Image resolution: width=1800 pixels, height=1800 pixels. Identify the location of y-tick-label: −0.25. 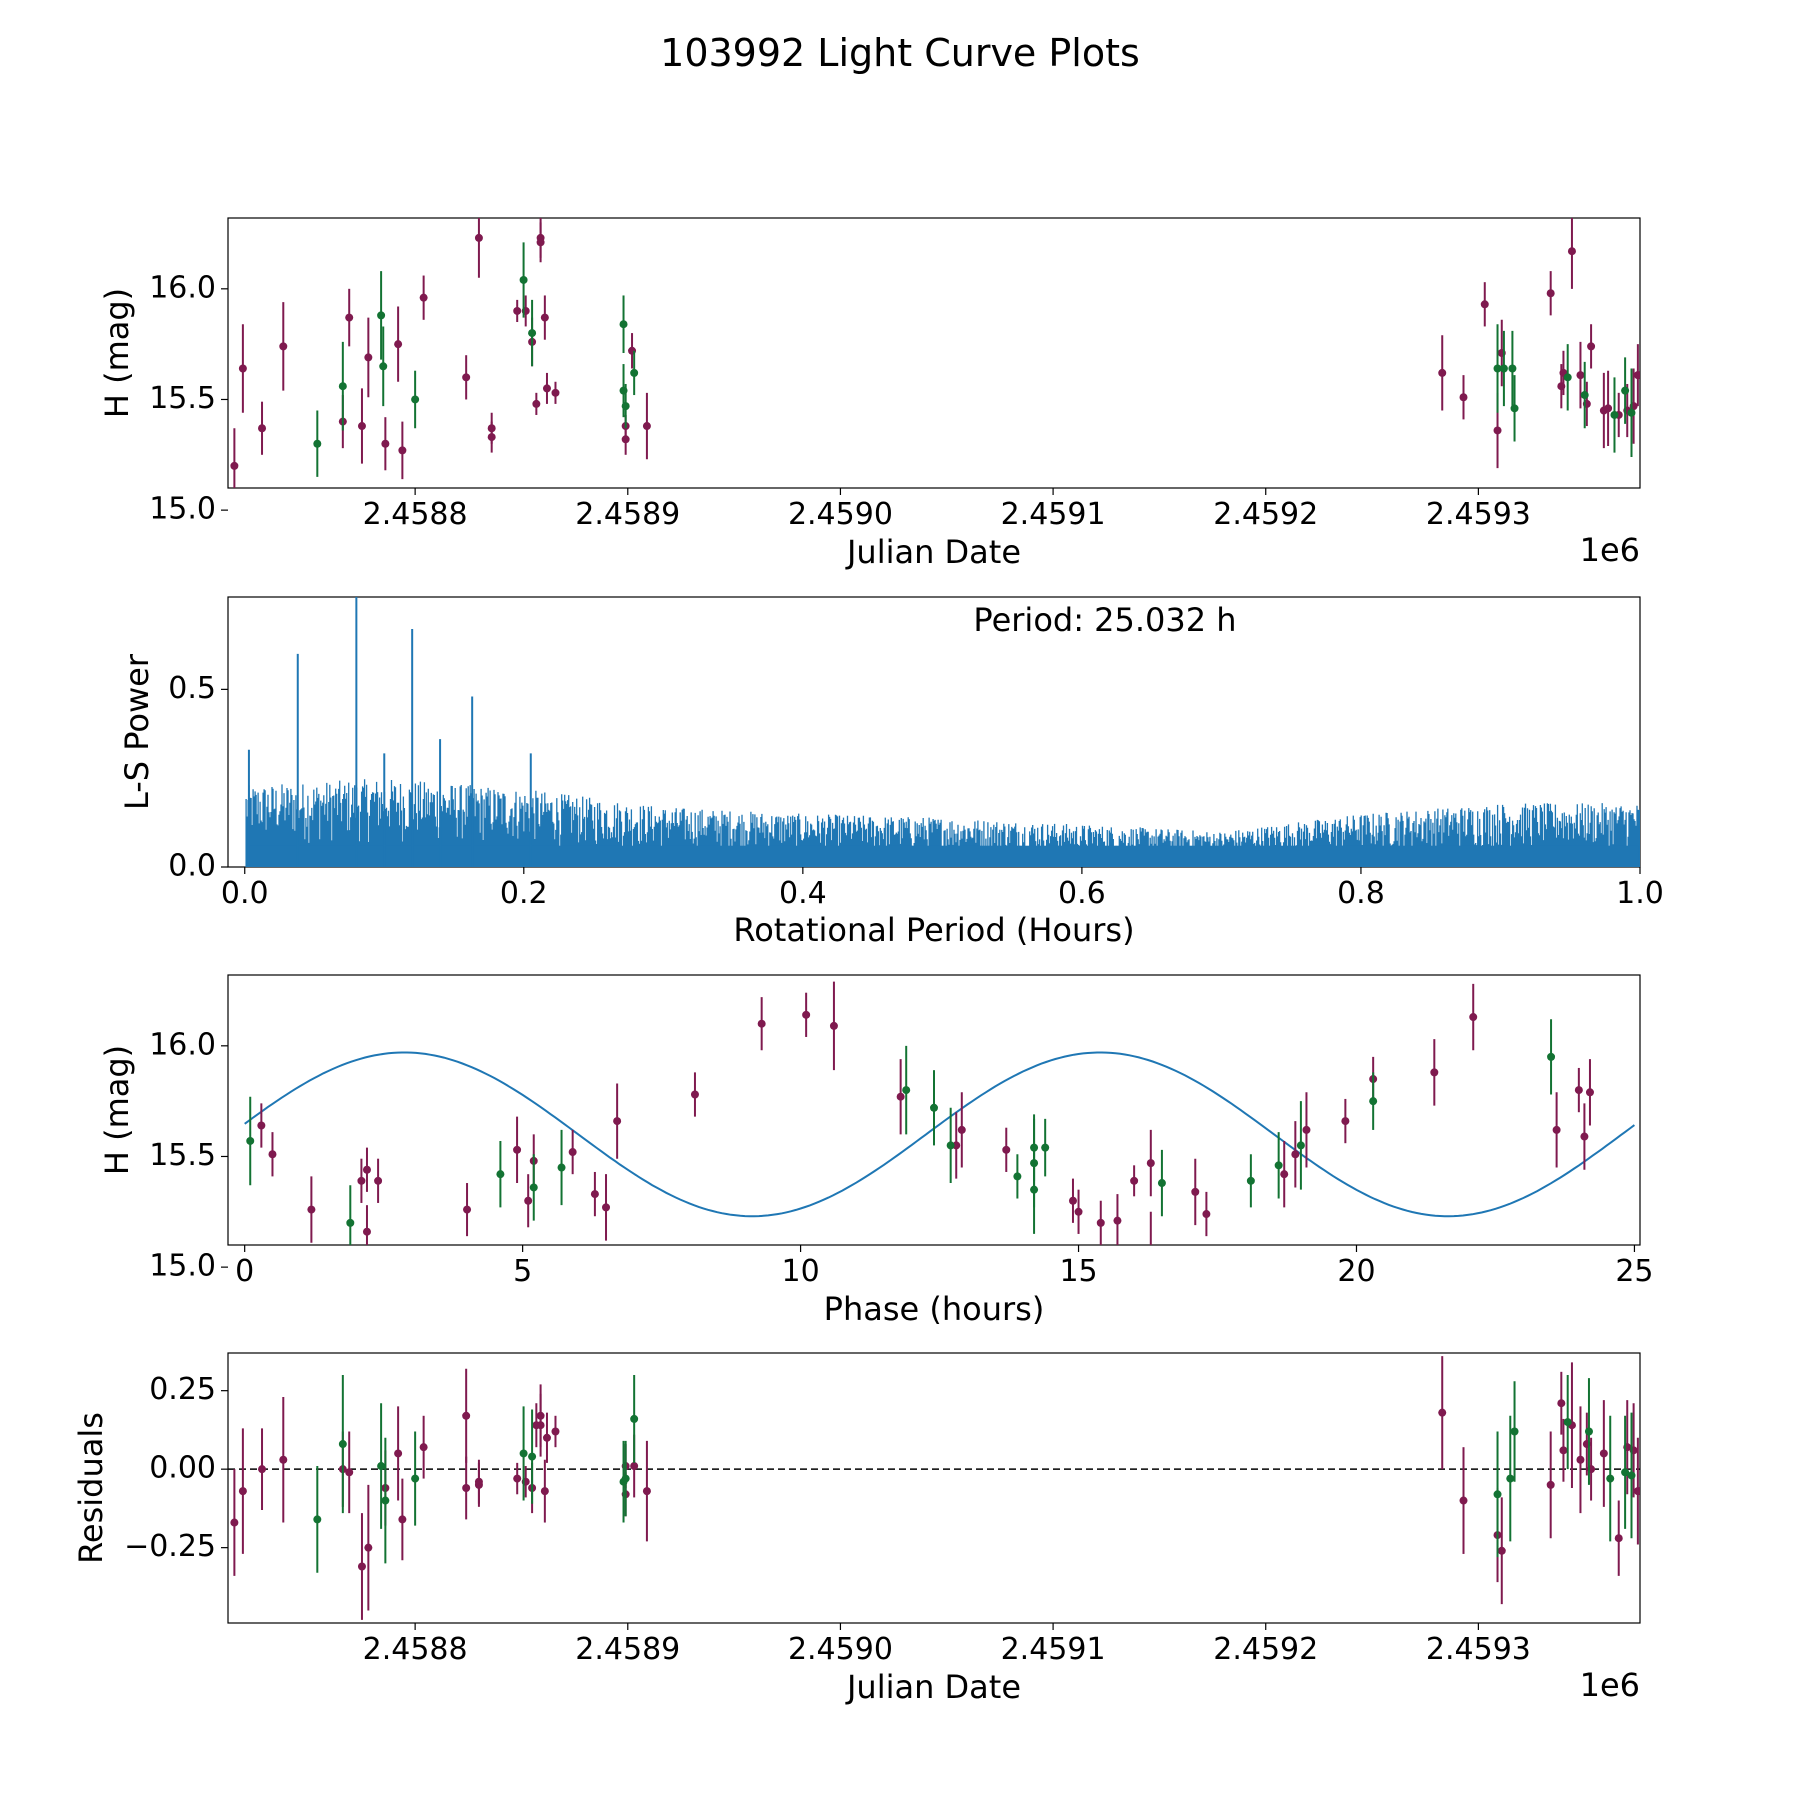
(170, 1546).